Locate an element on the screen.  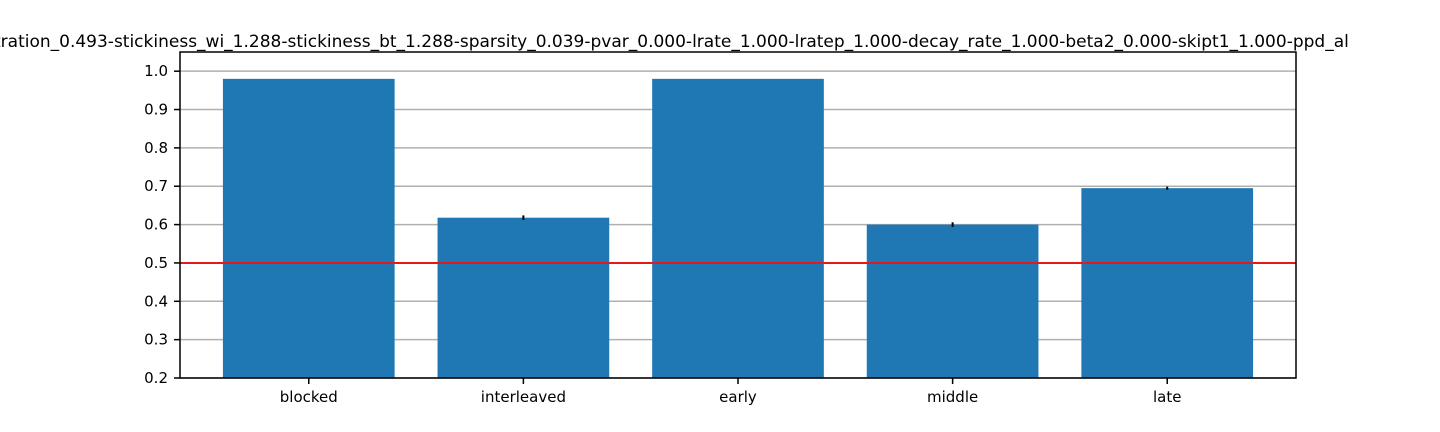
x-tick-label: early is located at coordinates (738, 397).